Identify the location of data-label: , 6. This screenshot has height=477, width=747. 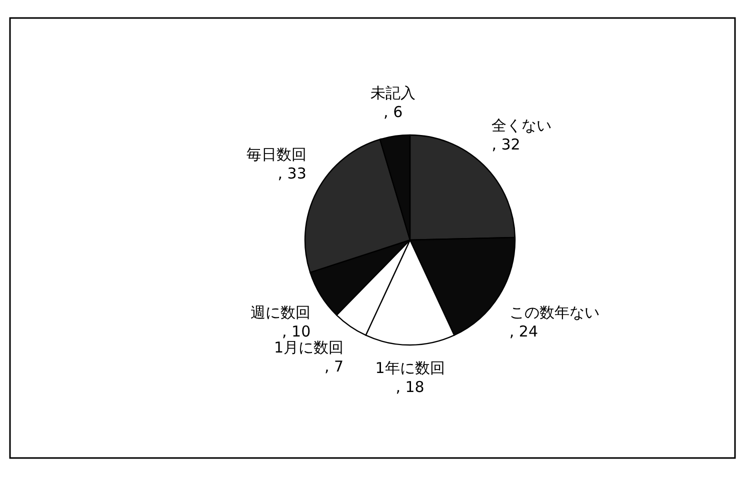
(393, 112).